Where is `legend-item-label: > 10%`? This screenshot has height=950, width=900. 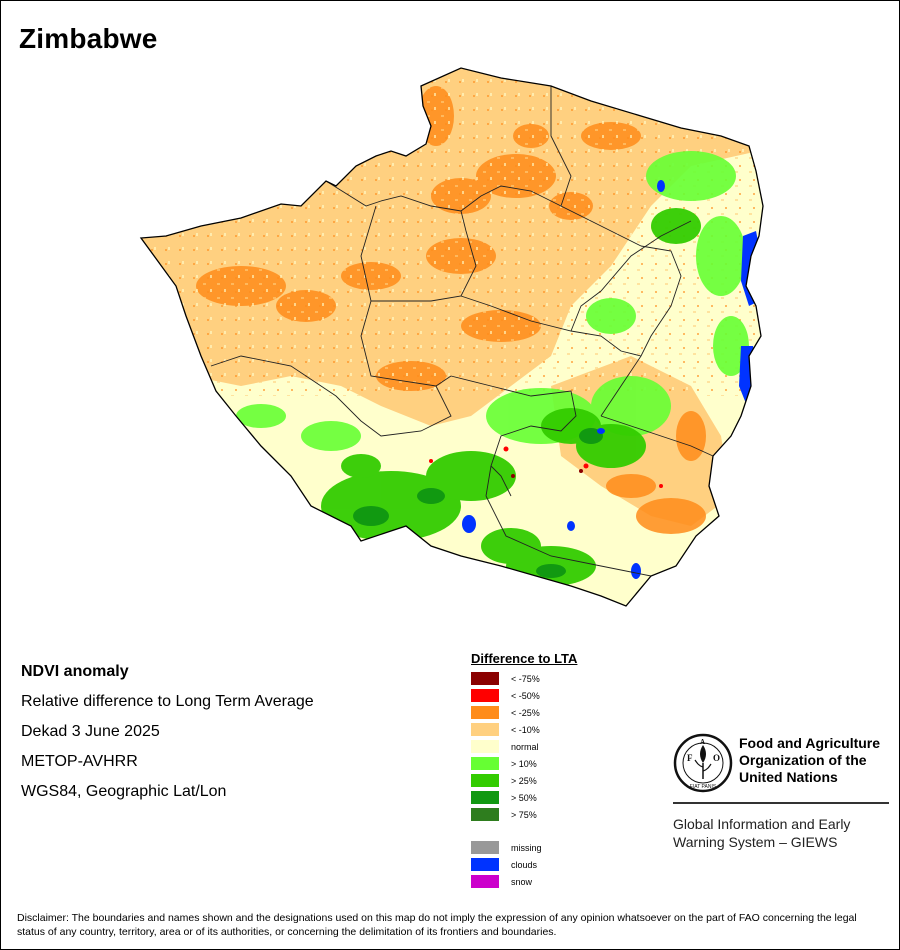
legend-item-label: > 10% is located at coordinates (524, 763).